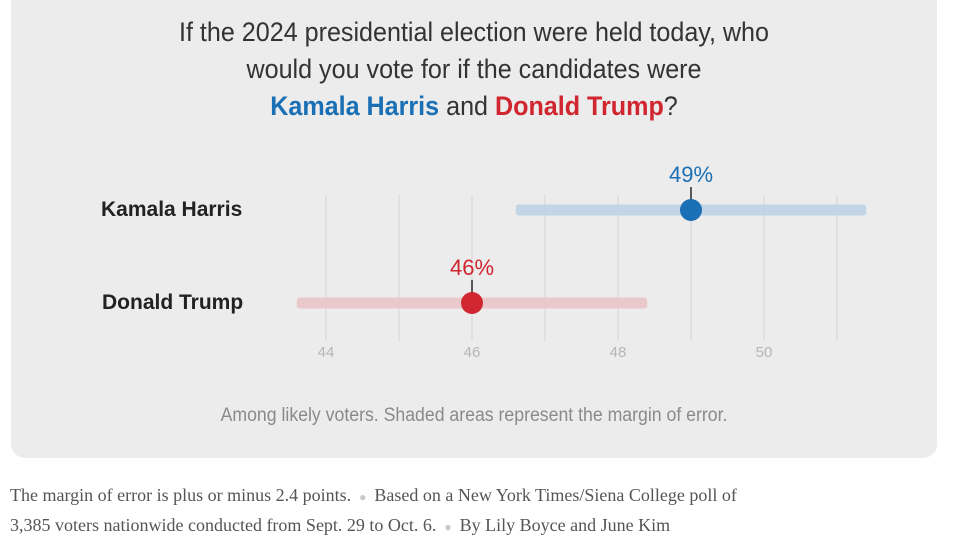 The width and height of the screenshot is (960, 557). Describe the element at coordinates (764, 352) in the screenshot. I see `x-tick-label: 50` at that location.